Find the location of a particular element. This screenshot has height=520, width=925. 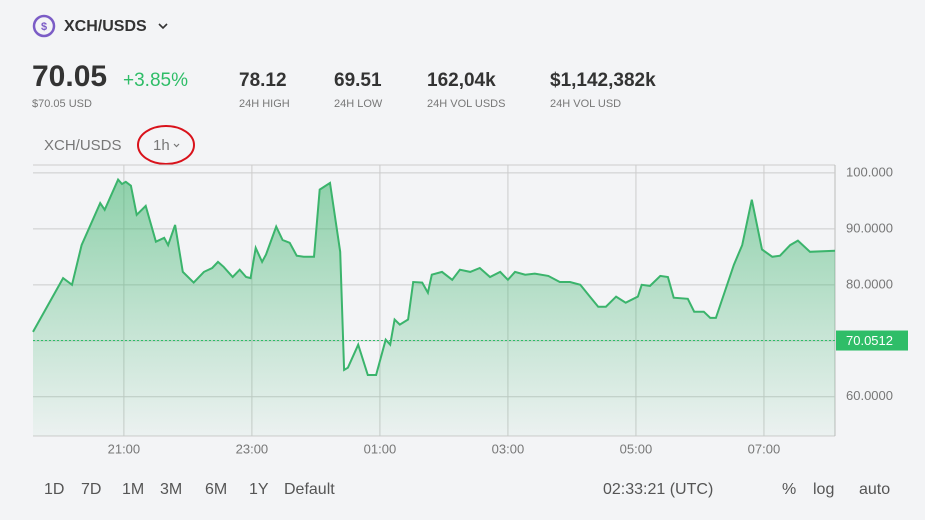

pair-selector: $ XCH/USDS is located at coordinates (100, 26).